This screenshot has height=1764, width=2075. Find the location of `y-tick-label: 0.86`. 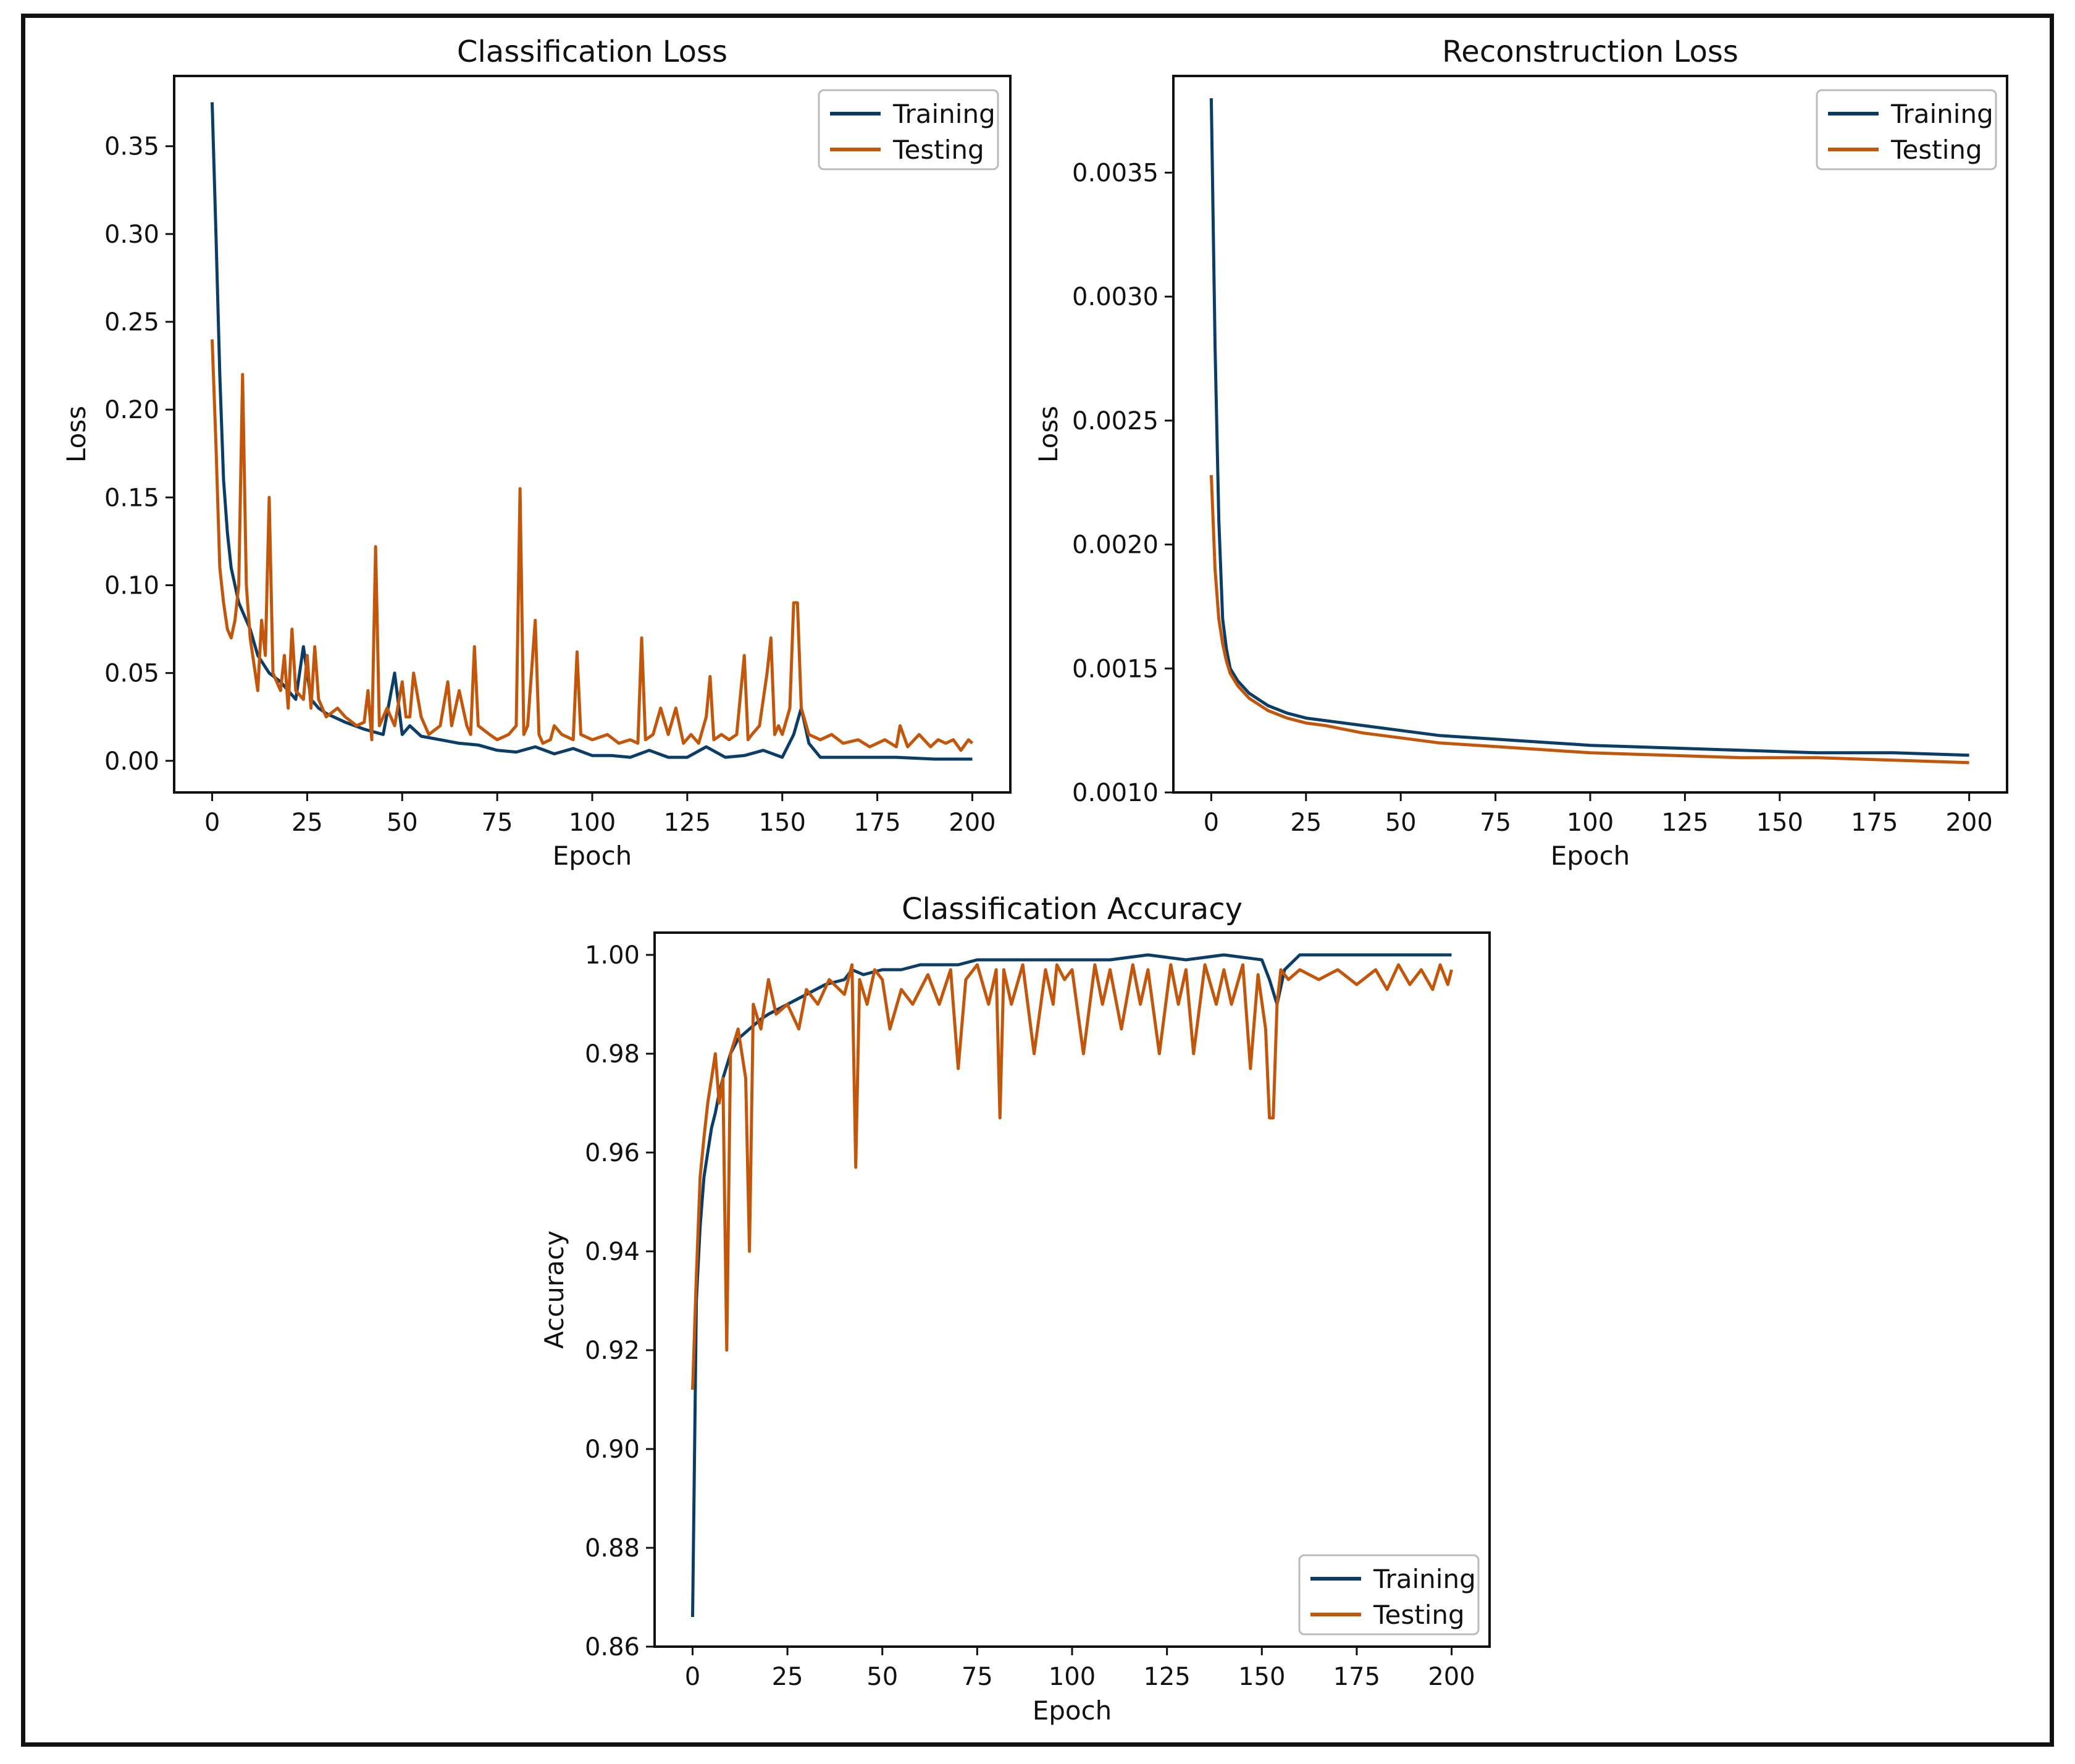

y-tick-label: 0.86 is located at coordinates (612, 1647).